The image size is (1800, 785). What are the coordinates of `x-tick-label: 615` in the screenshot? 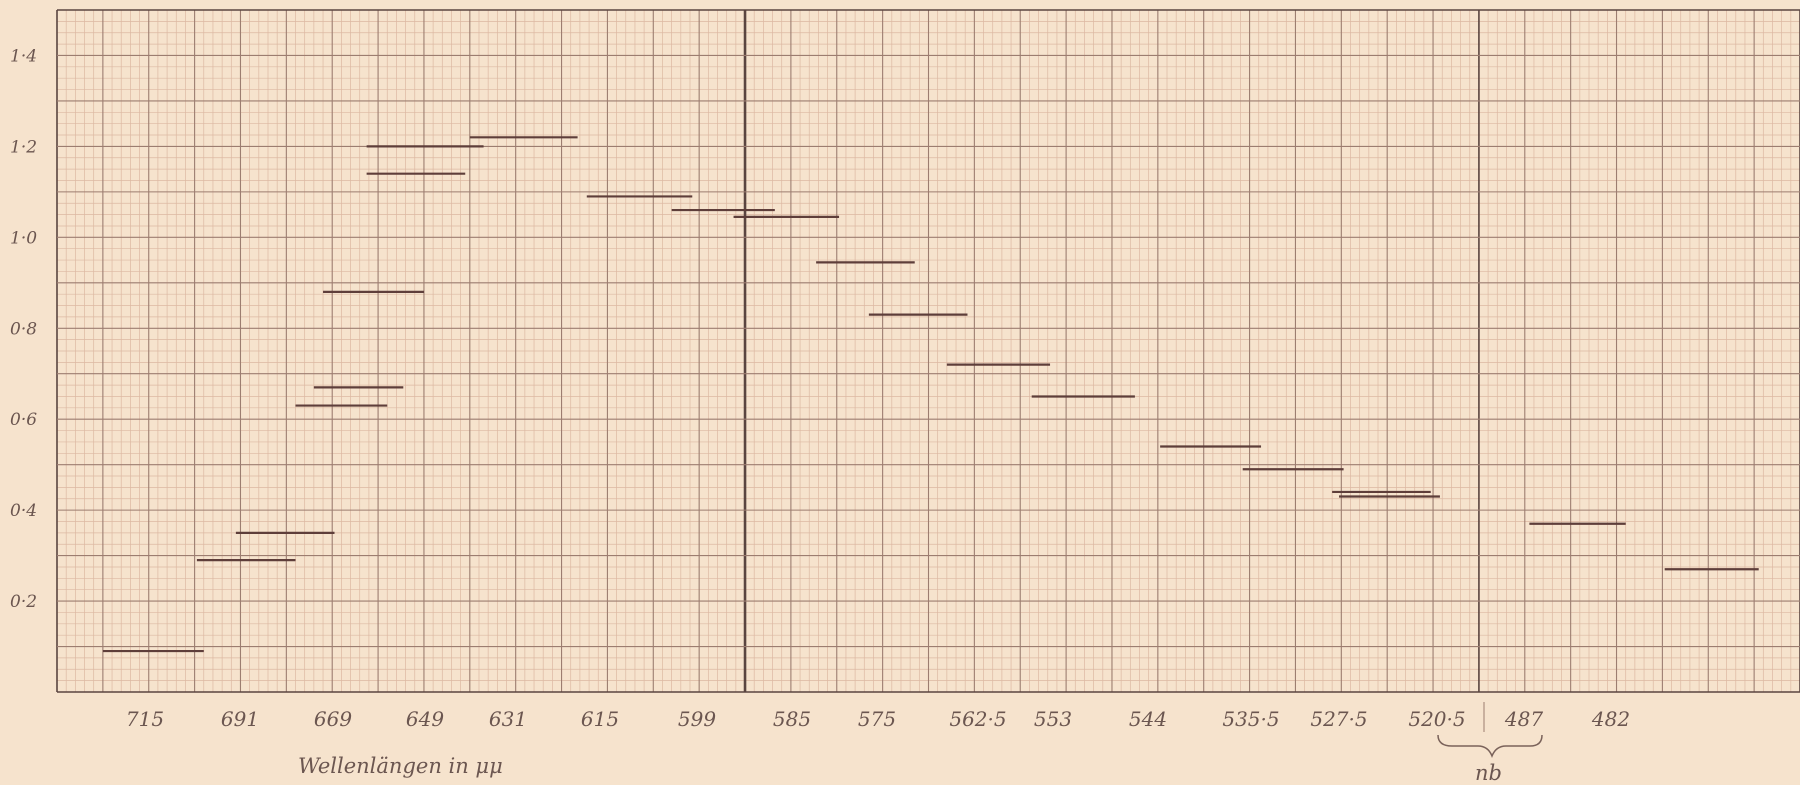 It's located at (600, 719).